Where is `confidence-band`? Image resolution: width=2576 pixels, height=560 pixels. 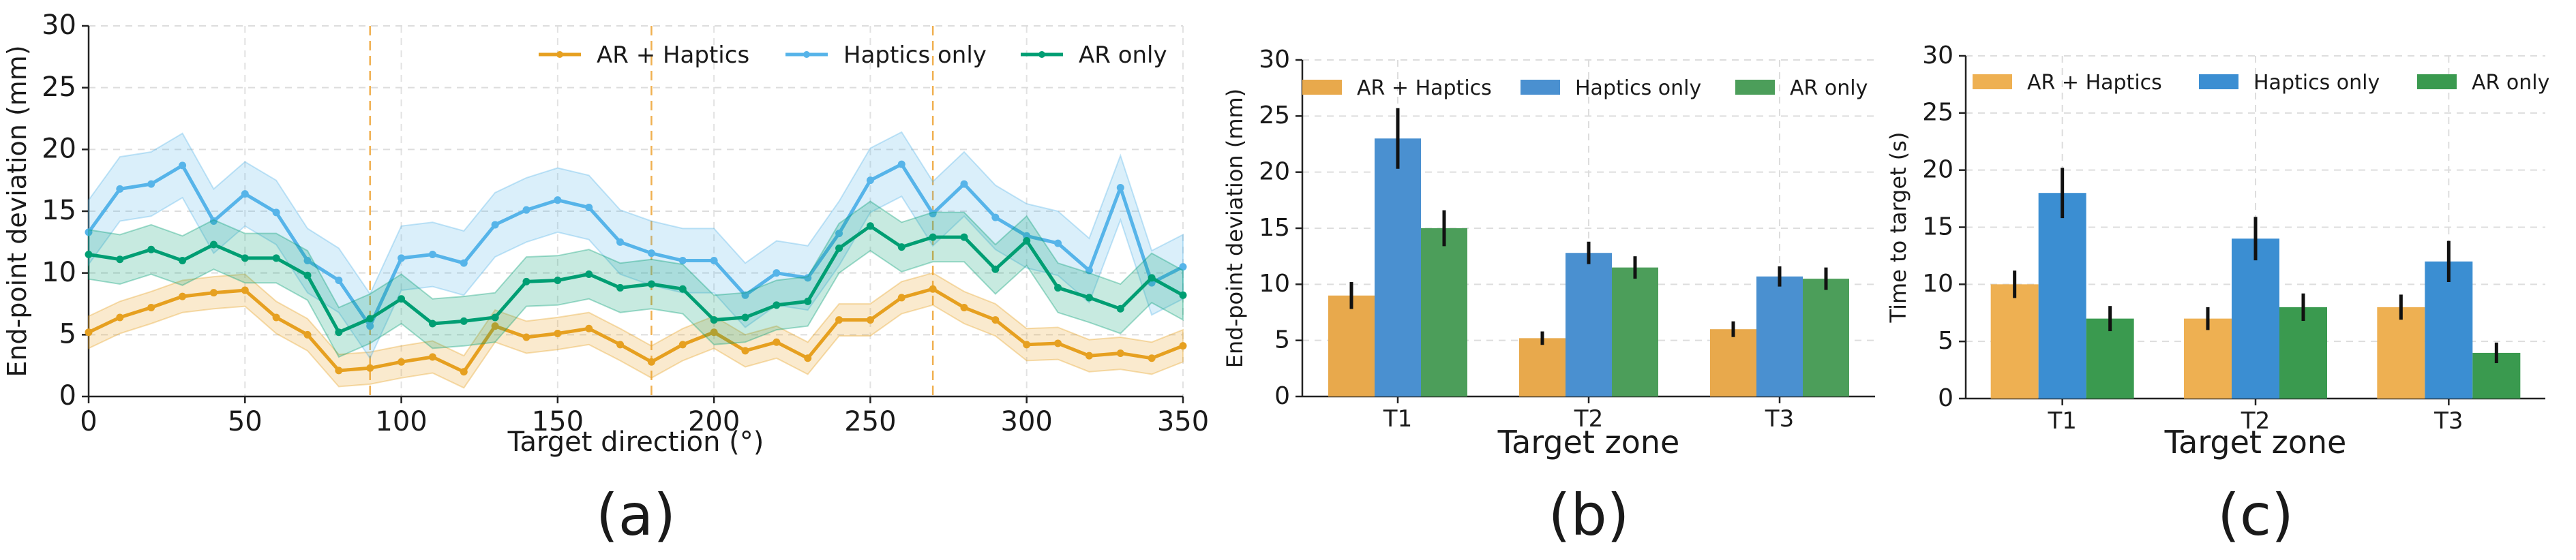
confidence-band is located at coordinates (636, 279).